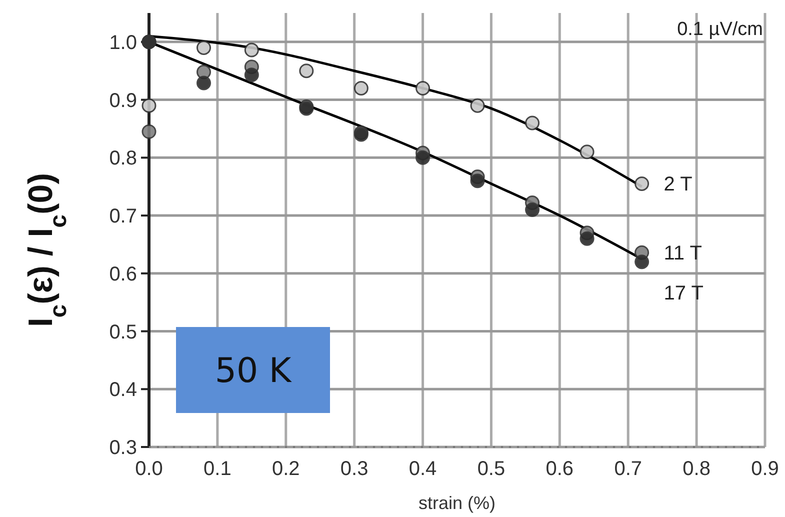  What do you see at coordinates (678, 185) in the screenshot?
I see `series-label: 2 T` at bounding box center [678, 185].